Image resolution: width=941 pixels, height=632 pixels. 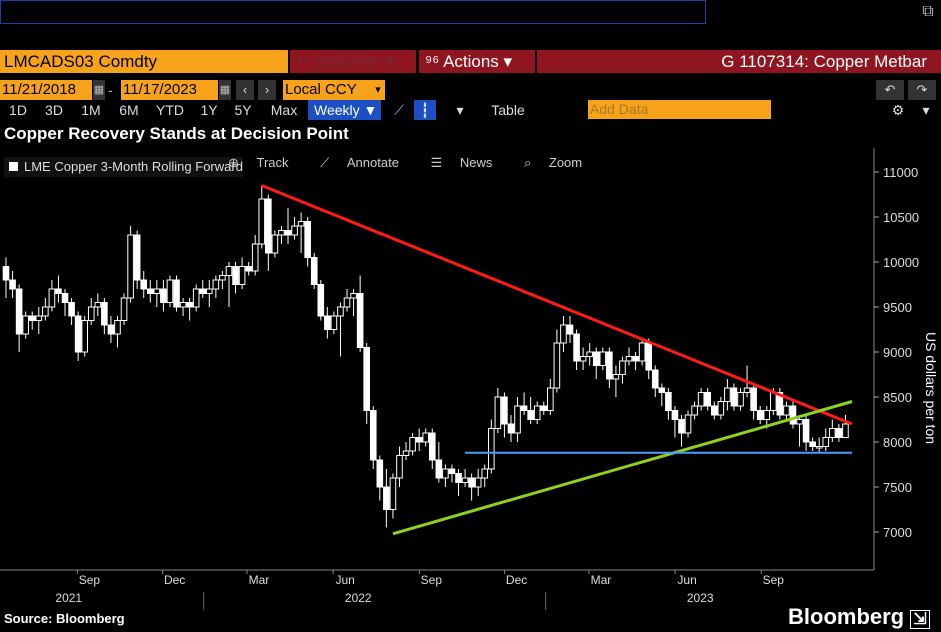 What do you see at coordinates (897, 442) in the screenshot?
I see `y-tick-label: 8000` at bounding box center [897, 442].